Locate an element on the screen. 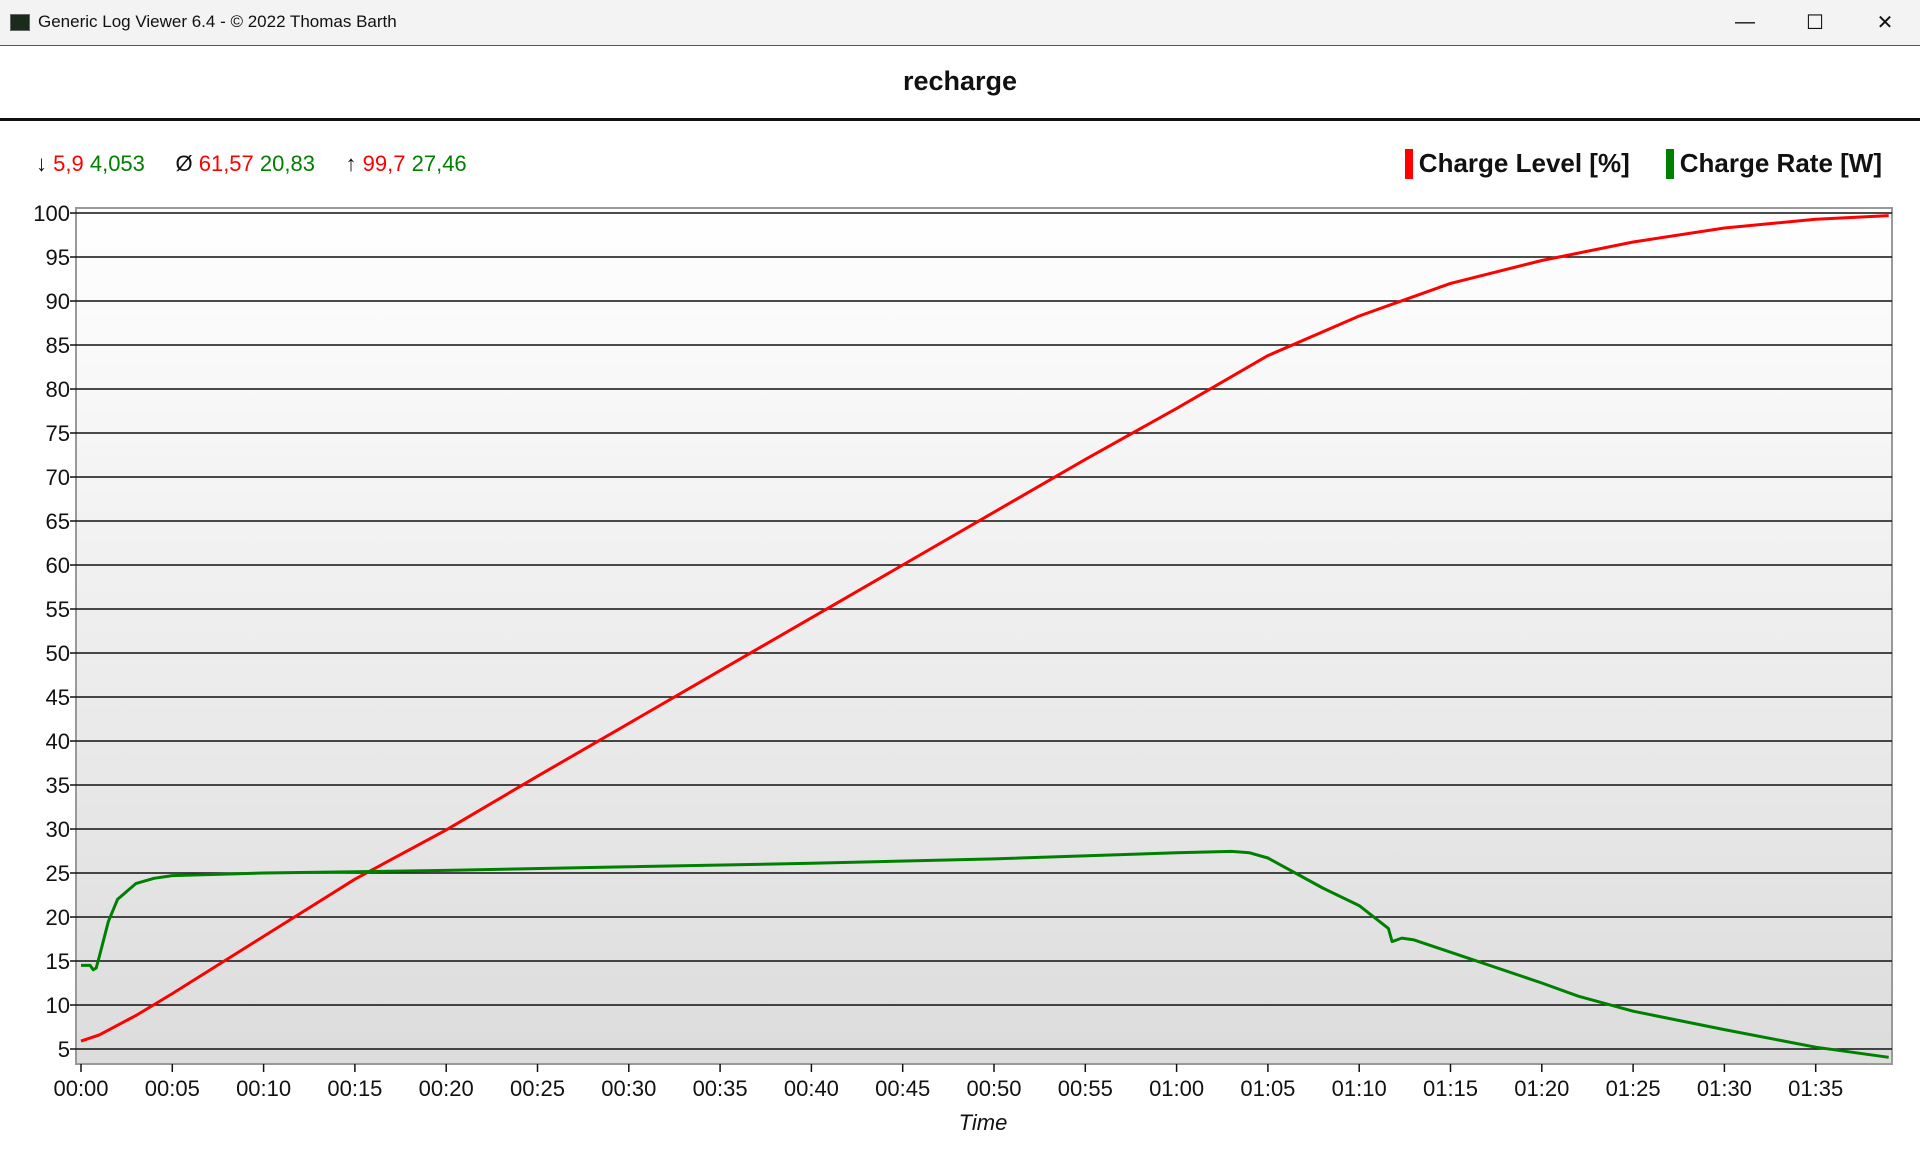 The image size is (1920, 1158). x-tick-label: 00:25 is located at coordinates (537, 1088).